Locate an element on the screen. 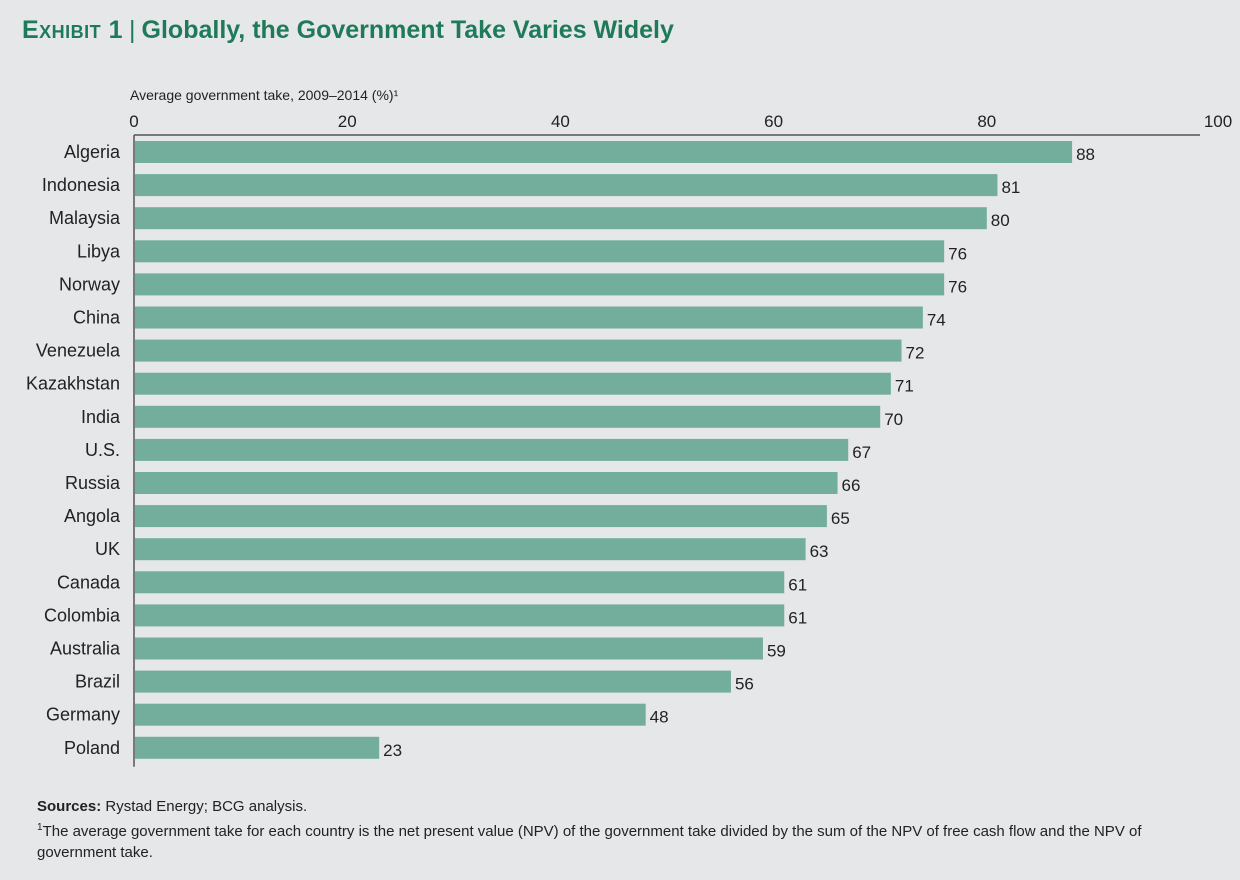 The image size is (1240, 880). x-tick-label: 60 is located at coordinates (773, 121).